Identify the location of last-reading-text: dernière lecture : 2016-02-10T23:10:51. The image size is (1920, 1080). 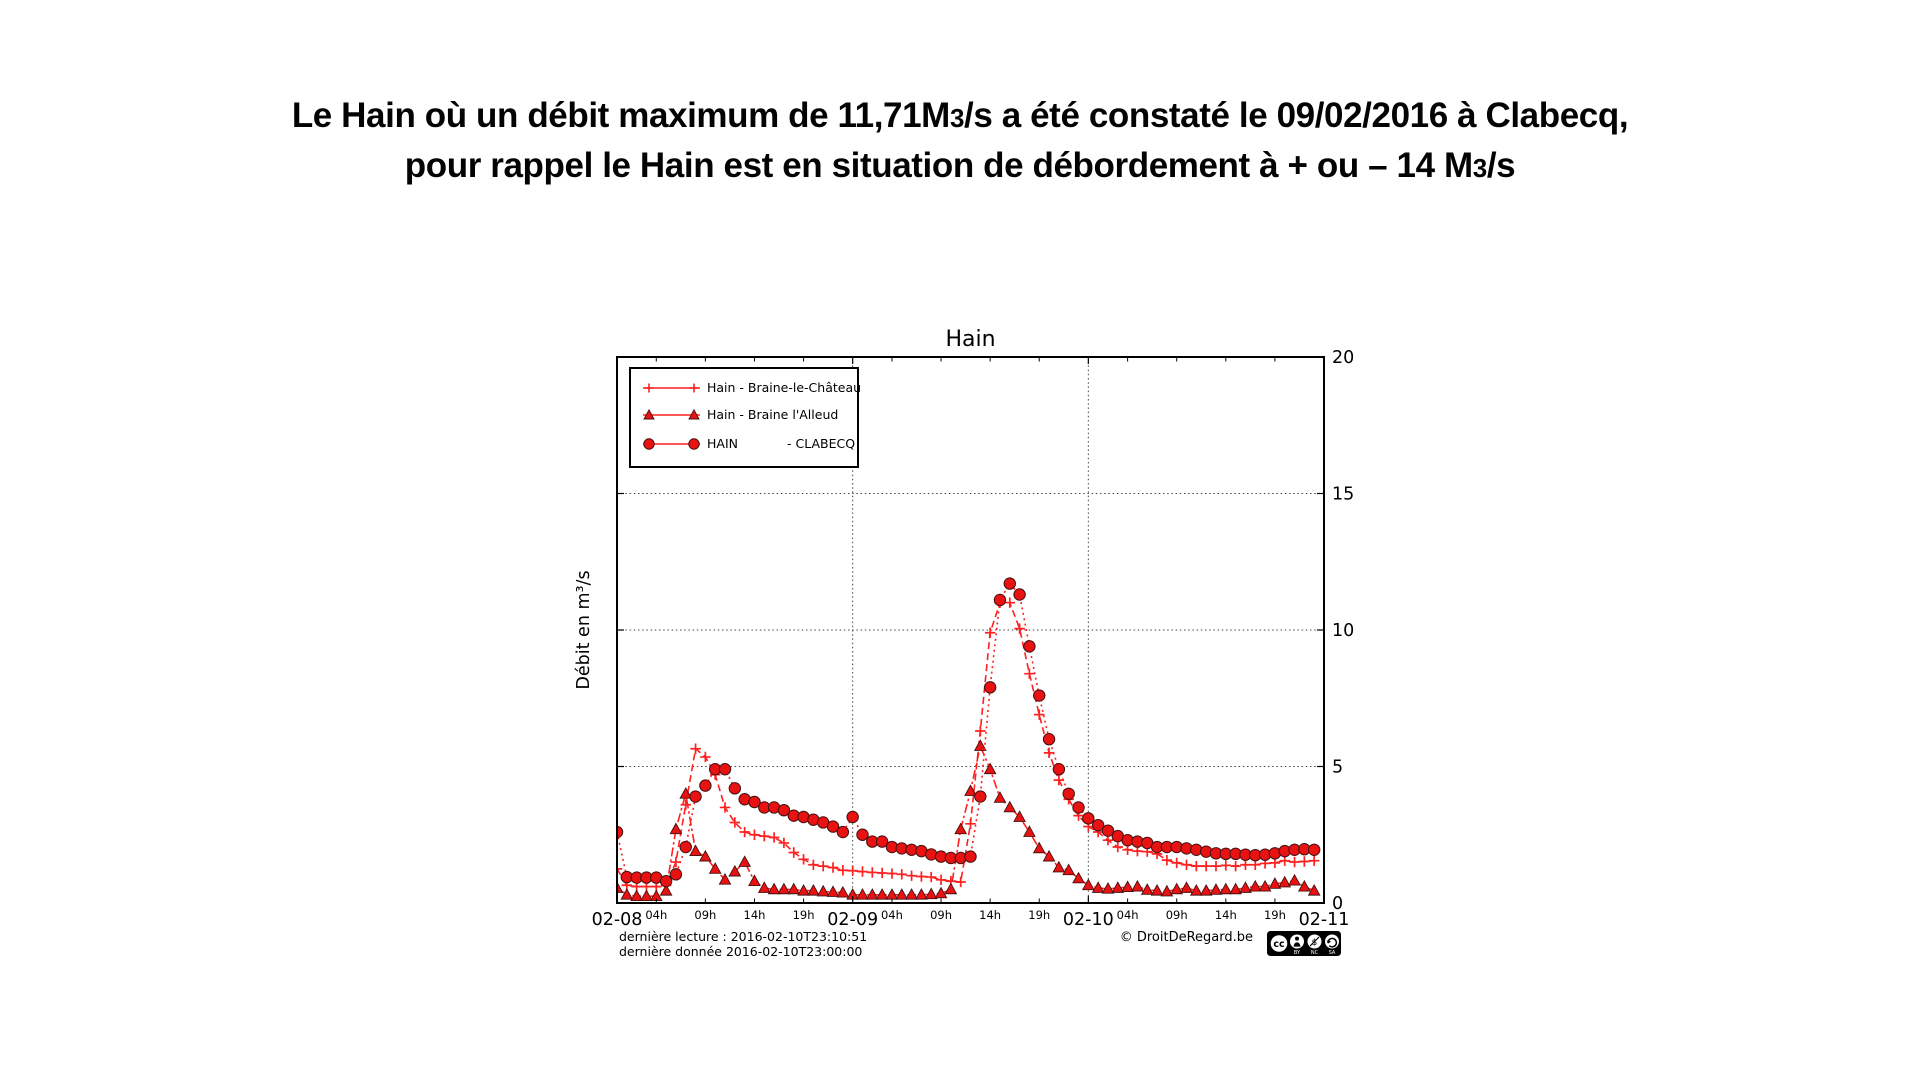
(743, 936).